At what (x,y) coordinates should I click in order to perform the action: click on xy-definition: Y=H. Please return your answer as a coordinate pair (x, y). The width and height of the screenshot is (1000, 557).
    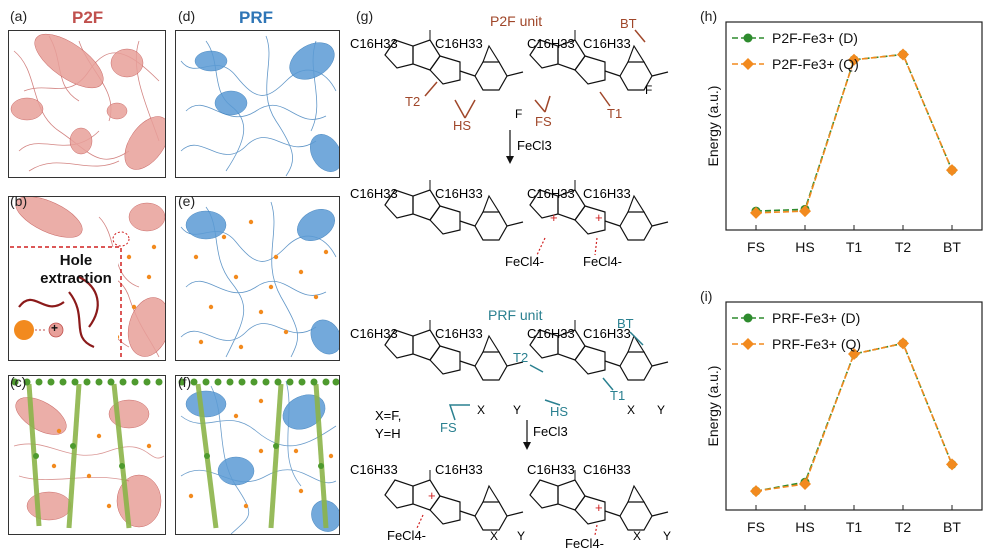
    Looking at the image, I should click on (388, 433).